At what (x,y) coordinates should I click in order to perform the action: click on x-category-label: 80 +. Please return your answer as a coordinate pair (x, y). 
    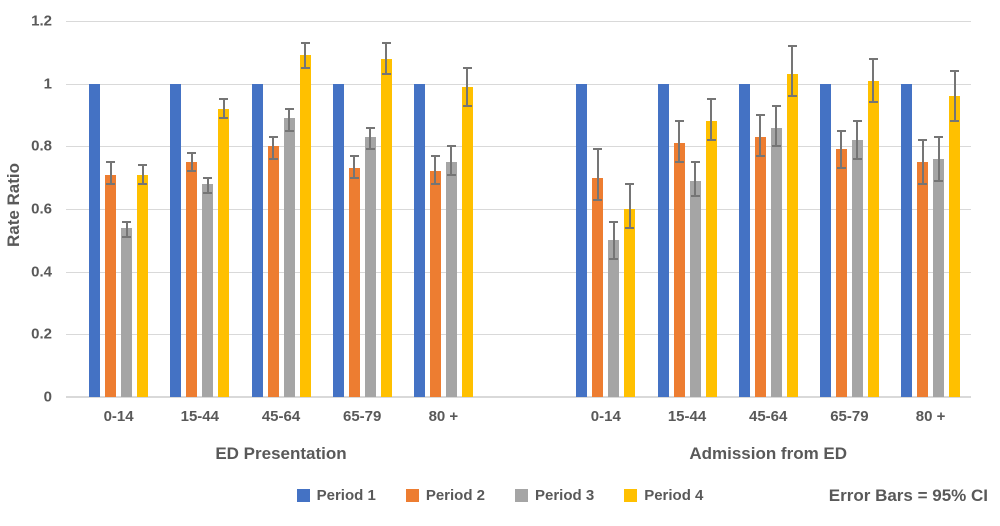
    Looking at the image, I should click on (443, 416).